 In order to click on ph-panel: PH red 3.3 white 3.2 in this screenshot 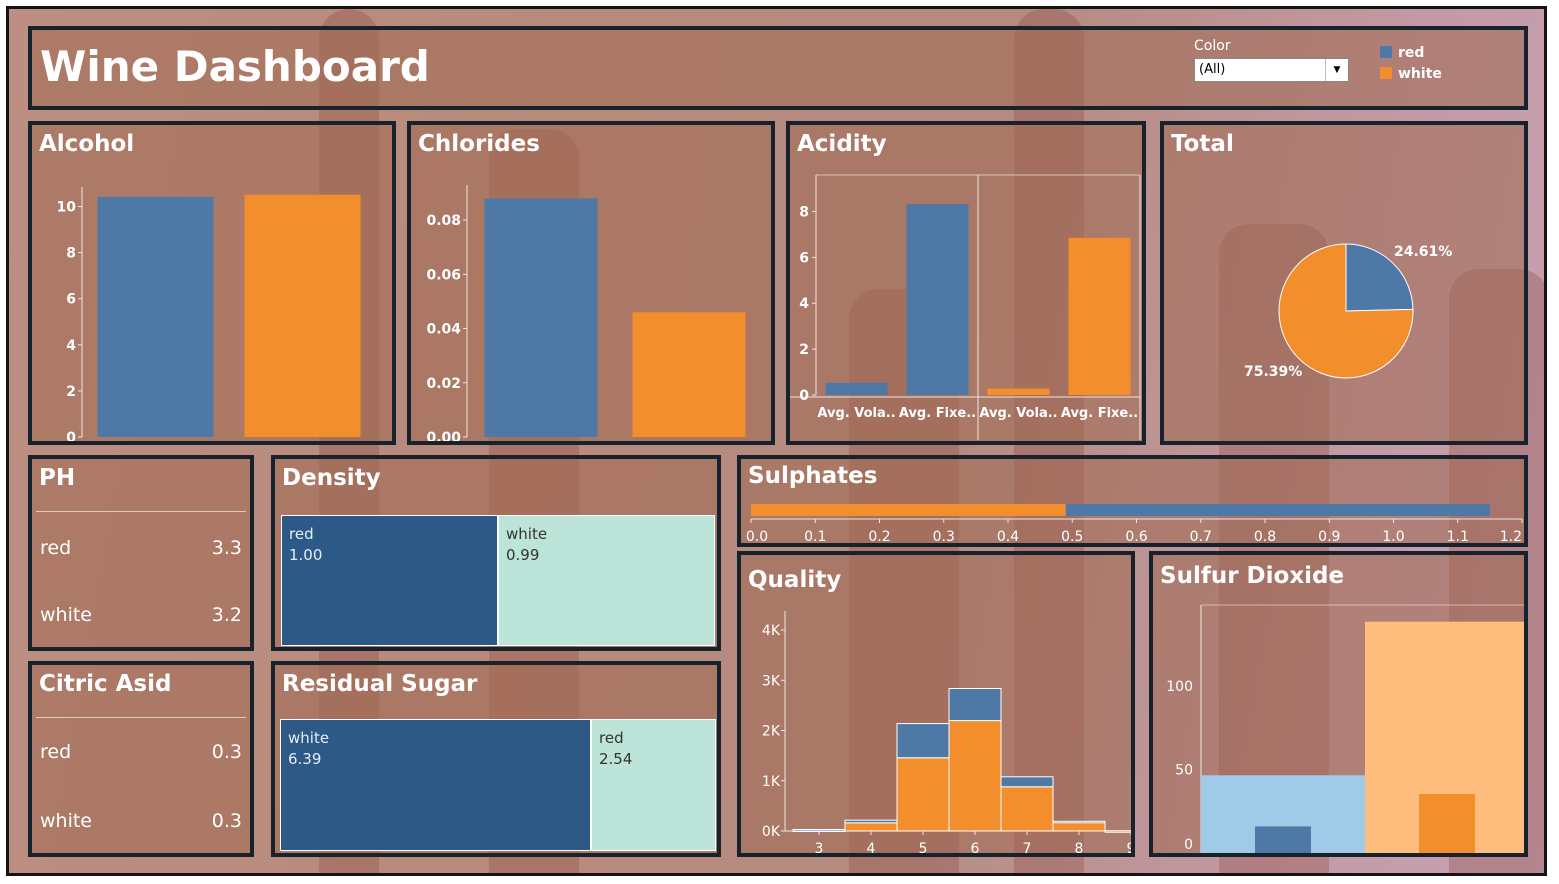, I will do `click(141, 553)`.